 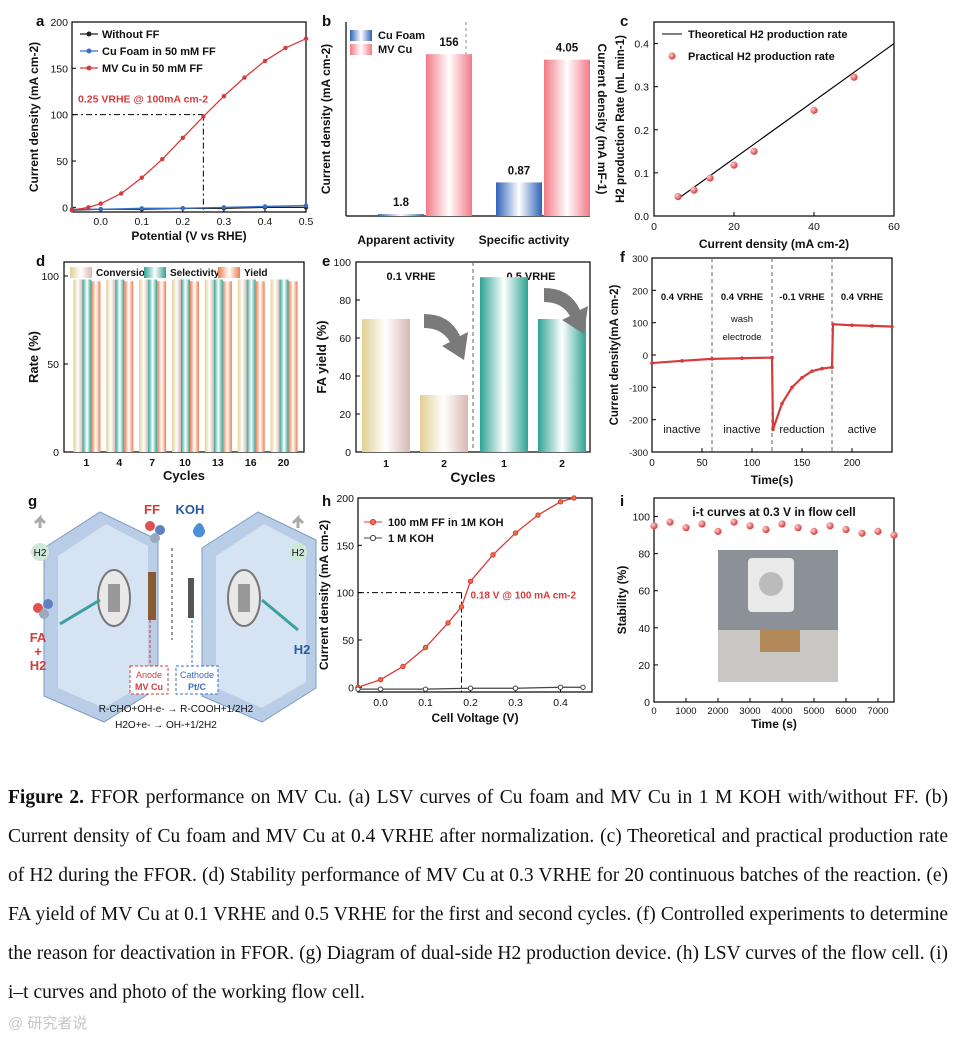 What do you see at coordinates (622, 600) in the screenshot?
I see `y-axis-label: Stability (%)` at bounding box center [622, 600].